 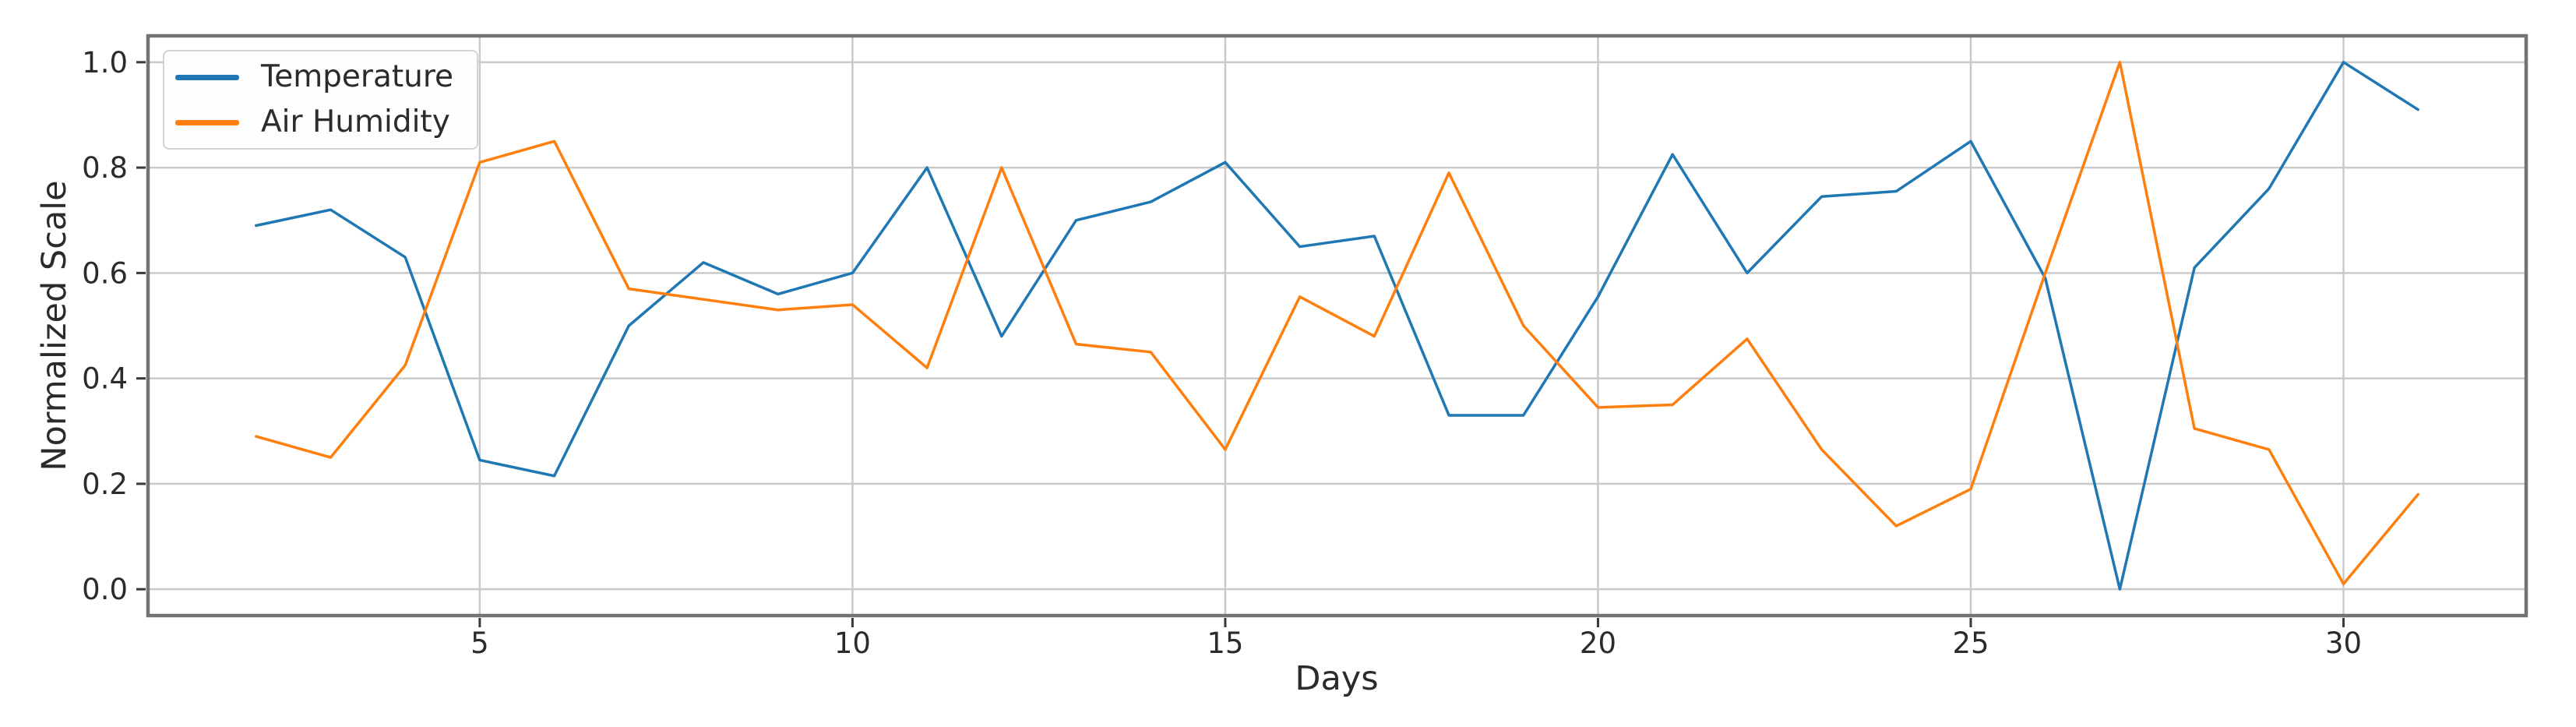 I want to click on x-axis-label: Days, so click(x=1337, y=678).